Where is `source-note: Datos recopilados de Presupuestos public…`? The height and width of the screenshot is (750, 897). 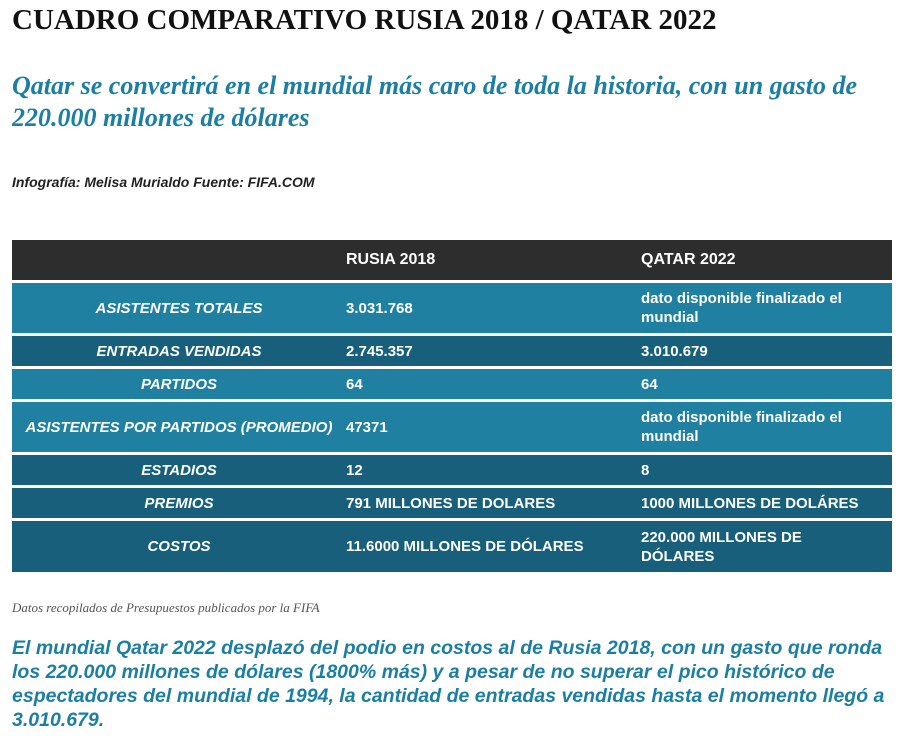
source-note: Datos recopilados de Presupuestos public… is located at coordinates (166, 607).